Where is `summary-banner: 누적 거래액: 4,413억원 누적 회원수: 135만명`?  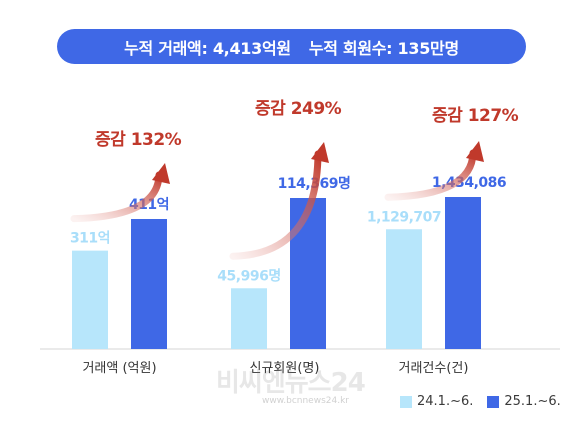 summary-banner: 누적 거래액: 4,413억원 누적 회원수: 135만명 is located at coordinates (291, 46).